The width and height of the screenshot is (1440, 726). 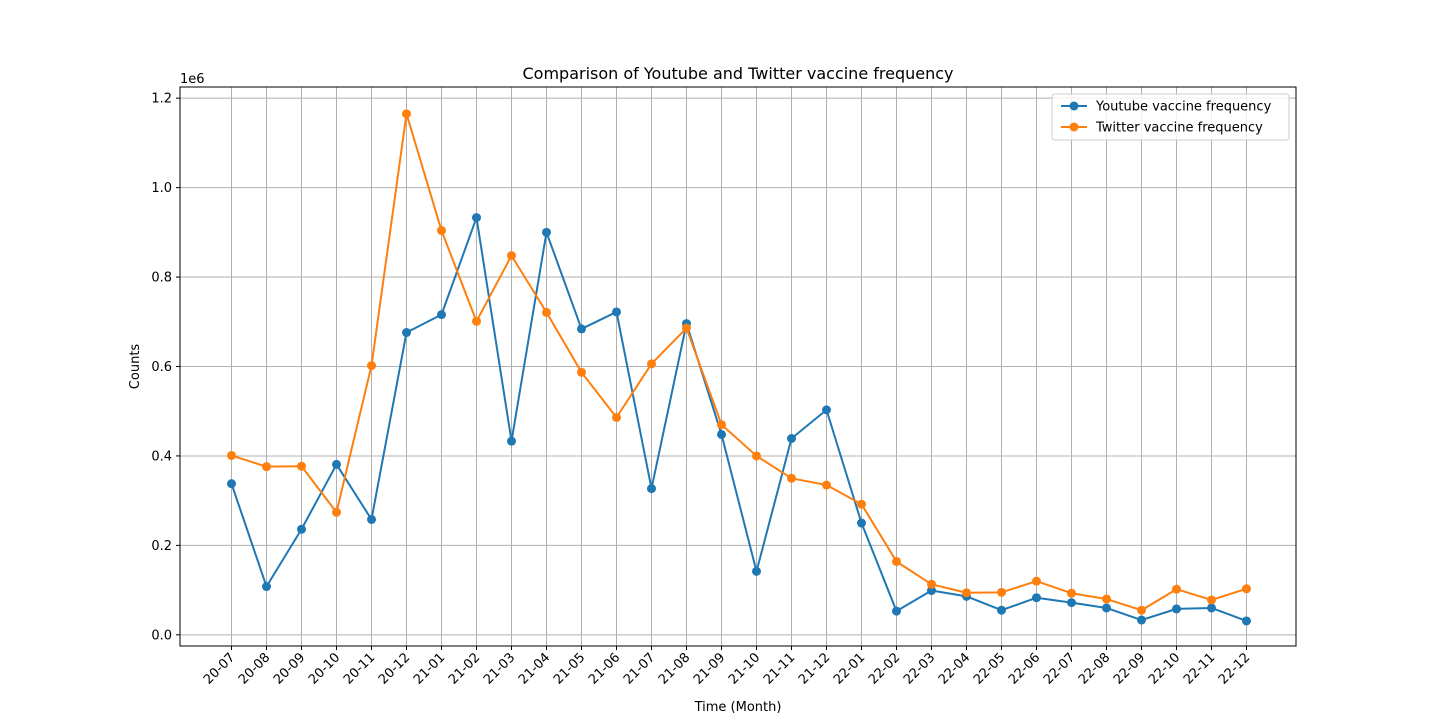 What do you see at coordinates (161, 367) in the screenshot?
I see `y-tick-label: 0.6` at bounding box center [161, 367].